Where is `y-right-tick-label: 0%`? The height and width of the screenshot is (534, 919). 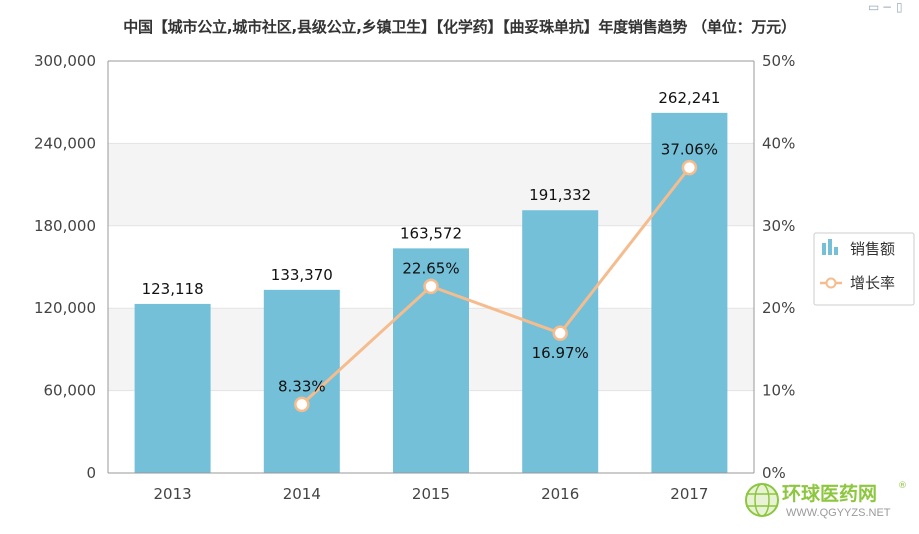
y-right-tick-label: 0% is located at coordinates (774, 473).